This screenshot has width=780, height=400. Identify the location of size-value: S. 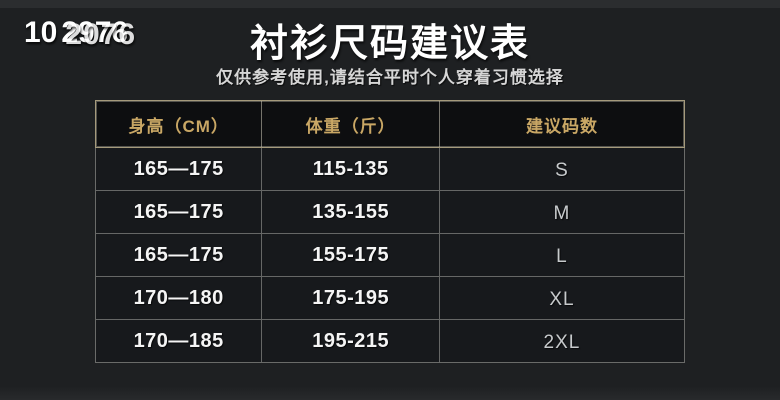
(562, 170).